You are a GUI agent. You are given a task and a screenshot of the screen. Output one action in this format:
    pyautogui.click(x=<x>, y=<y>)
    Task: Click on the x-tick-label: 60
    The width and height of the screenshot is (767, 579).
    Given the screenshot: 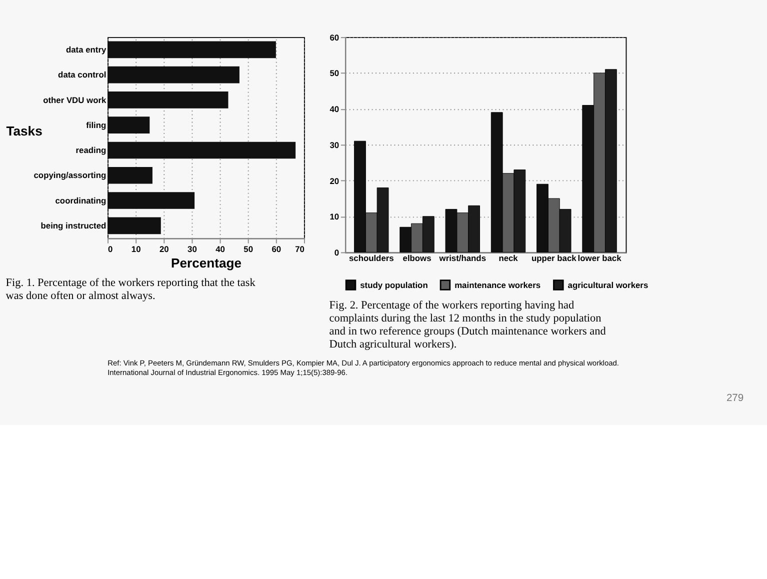 What is the action you would take?
    pyautogui.click(x=277, y=249)
    